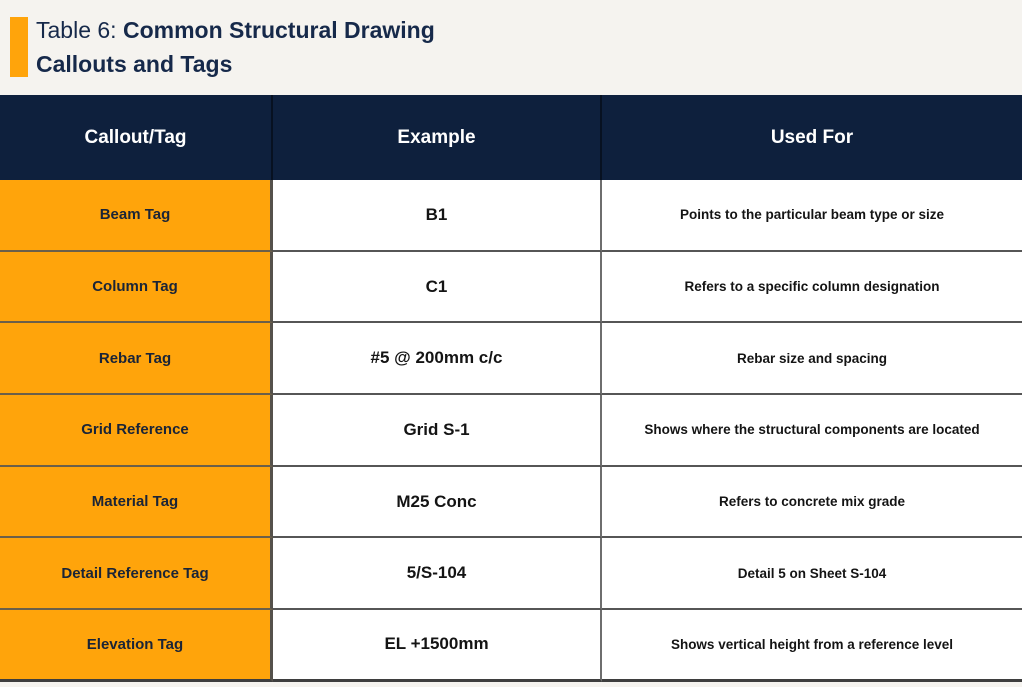 The height and width of the screenshot is (687, 1022). What do you see at coordinates (437, 502) in the screenshot?
I see `table-cell-example: M25 Conc` at bounding box center [437, 502].